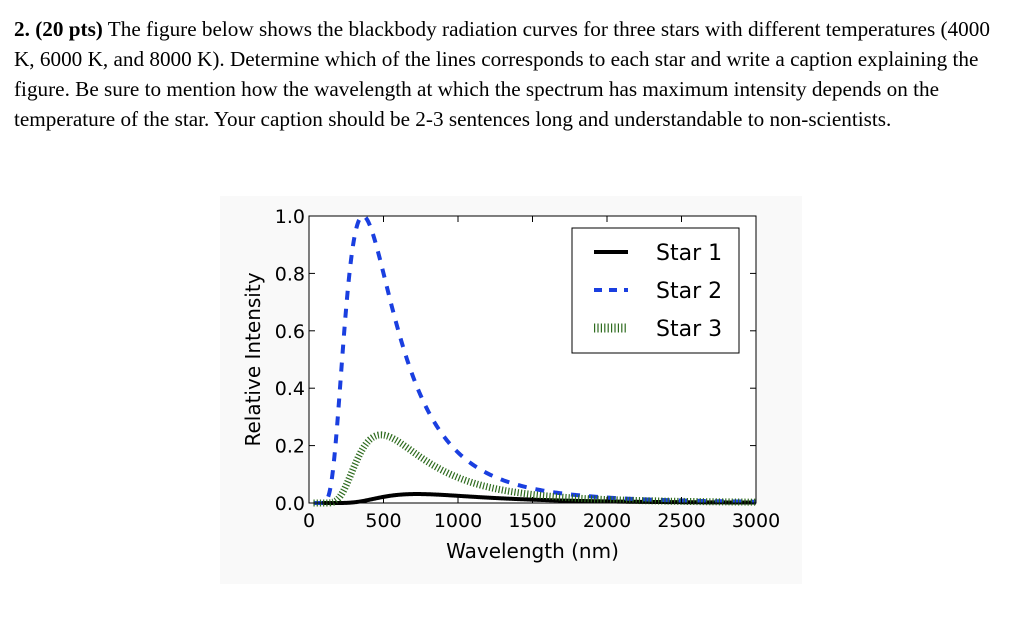 The height and width of the screenshot is (630, 1024). I want to click on y-axis-label: Relative Intensity, so click(253, 359).